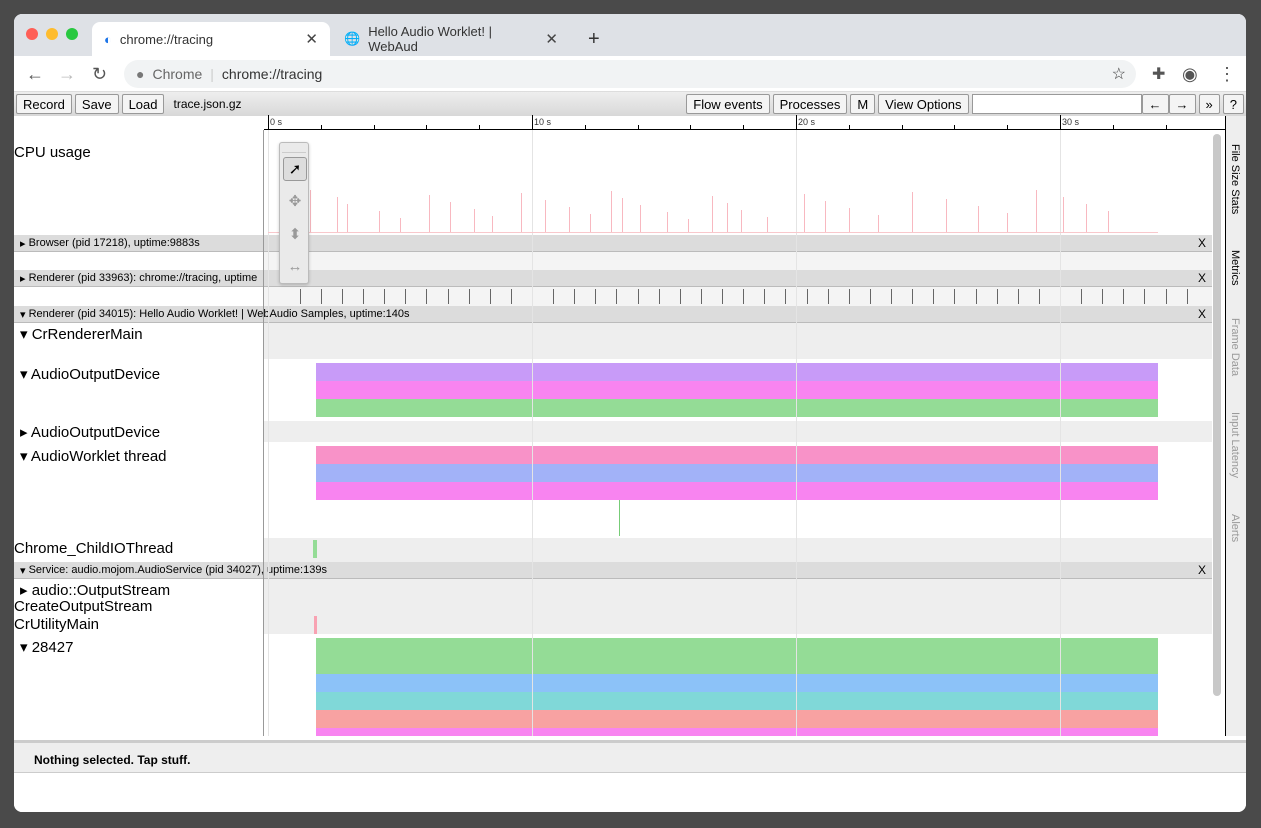 The image size is (1261, 828). I want to click on track-label-crrenderermain: ▾ CrRendererMain, so click(81, 334).